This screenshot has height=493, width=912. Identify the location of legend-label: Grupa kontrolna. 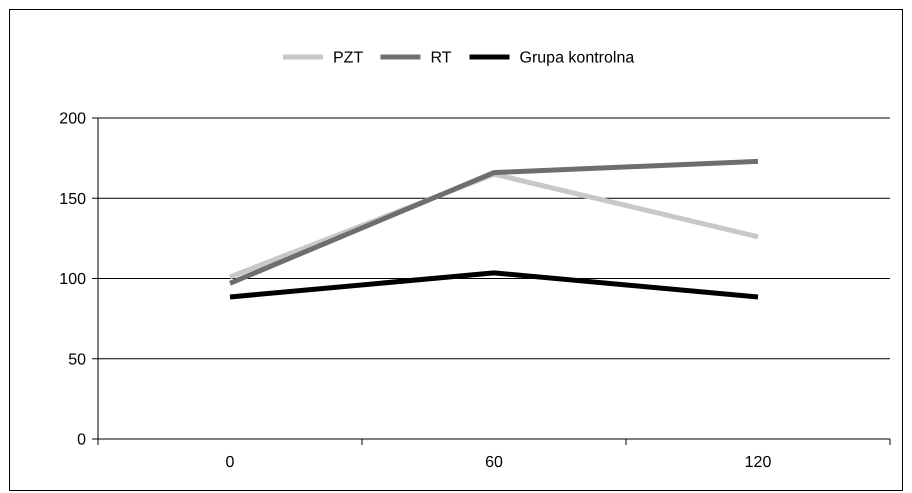
(577, 58).